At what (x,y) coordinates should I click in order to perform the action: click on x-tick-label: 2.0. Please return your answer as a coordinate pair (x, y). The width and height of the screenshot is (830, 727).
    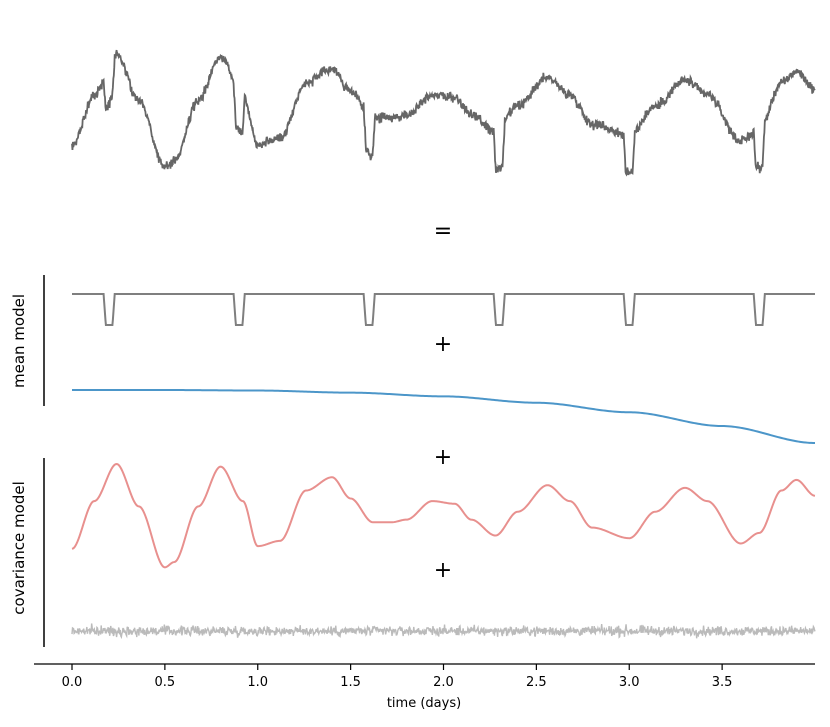
    Looking at the image, I should click on (443, 682).